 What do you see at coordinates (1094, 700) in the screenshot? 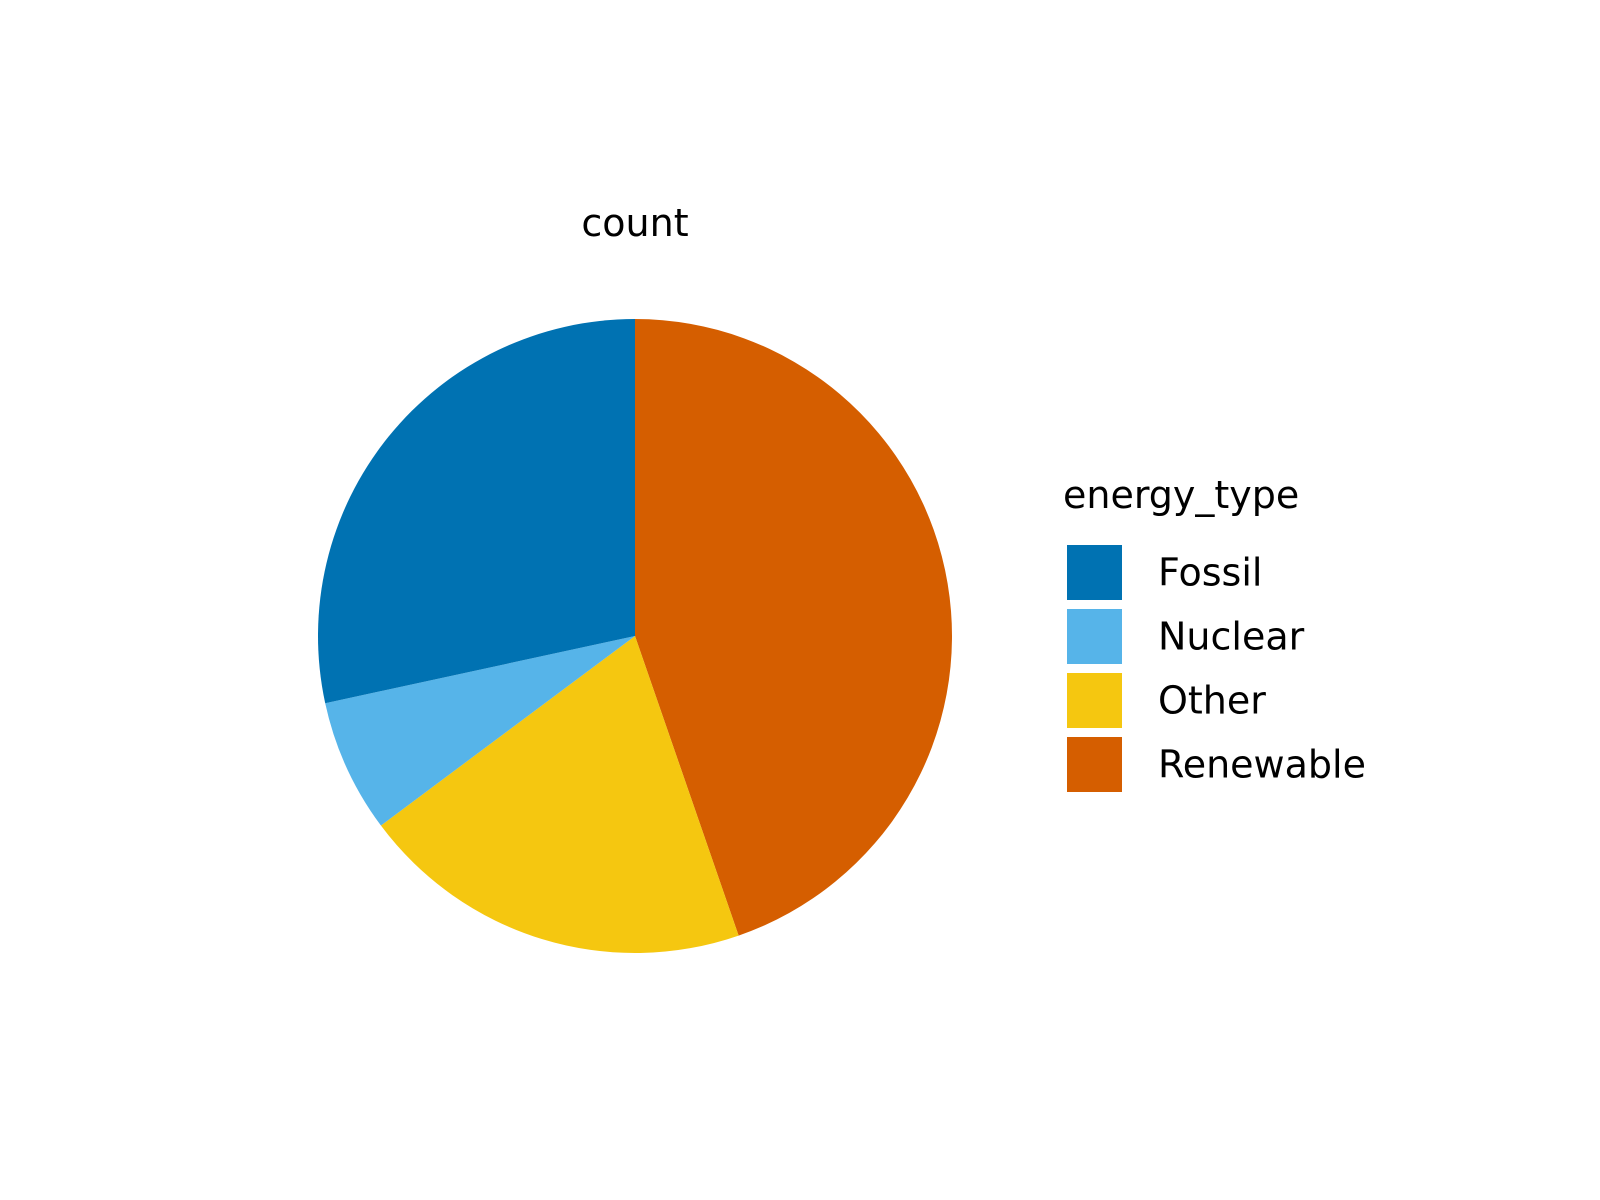
I see `legend-key-other` at bounding box center [1094, 700].